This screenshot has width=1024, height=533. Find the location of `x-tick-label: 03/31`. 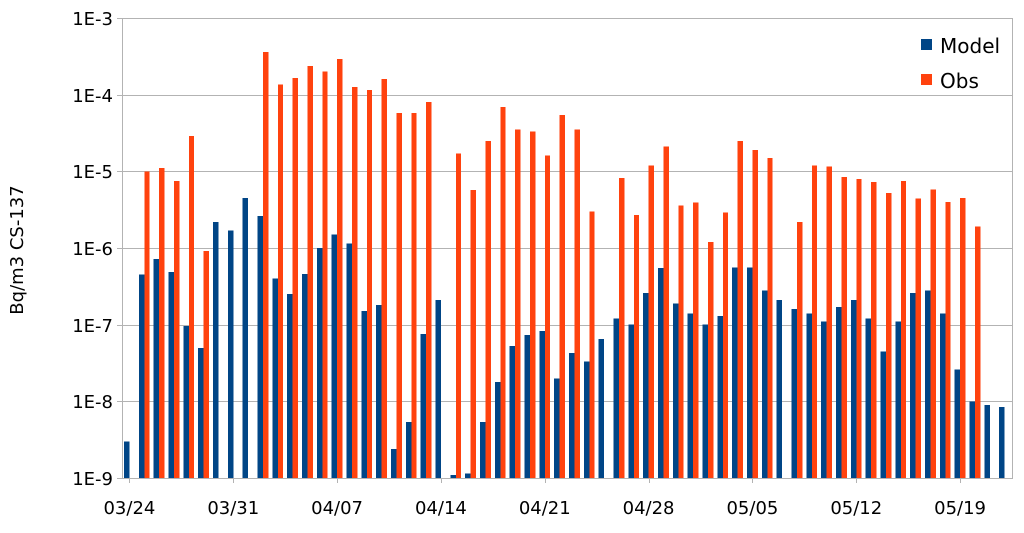

x-tick-label: 03/31 is located at coordinates (233, 508).